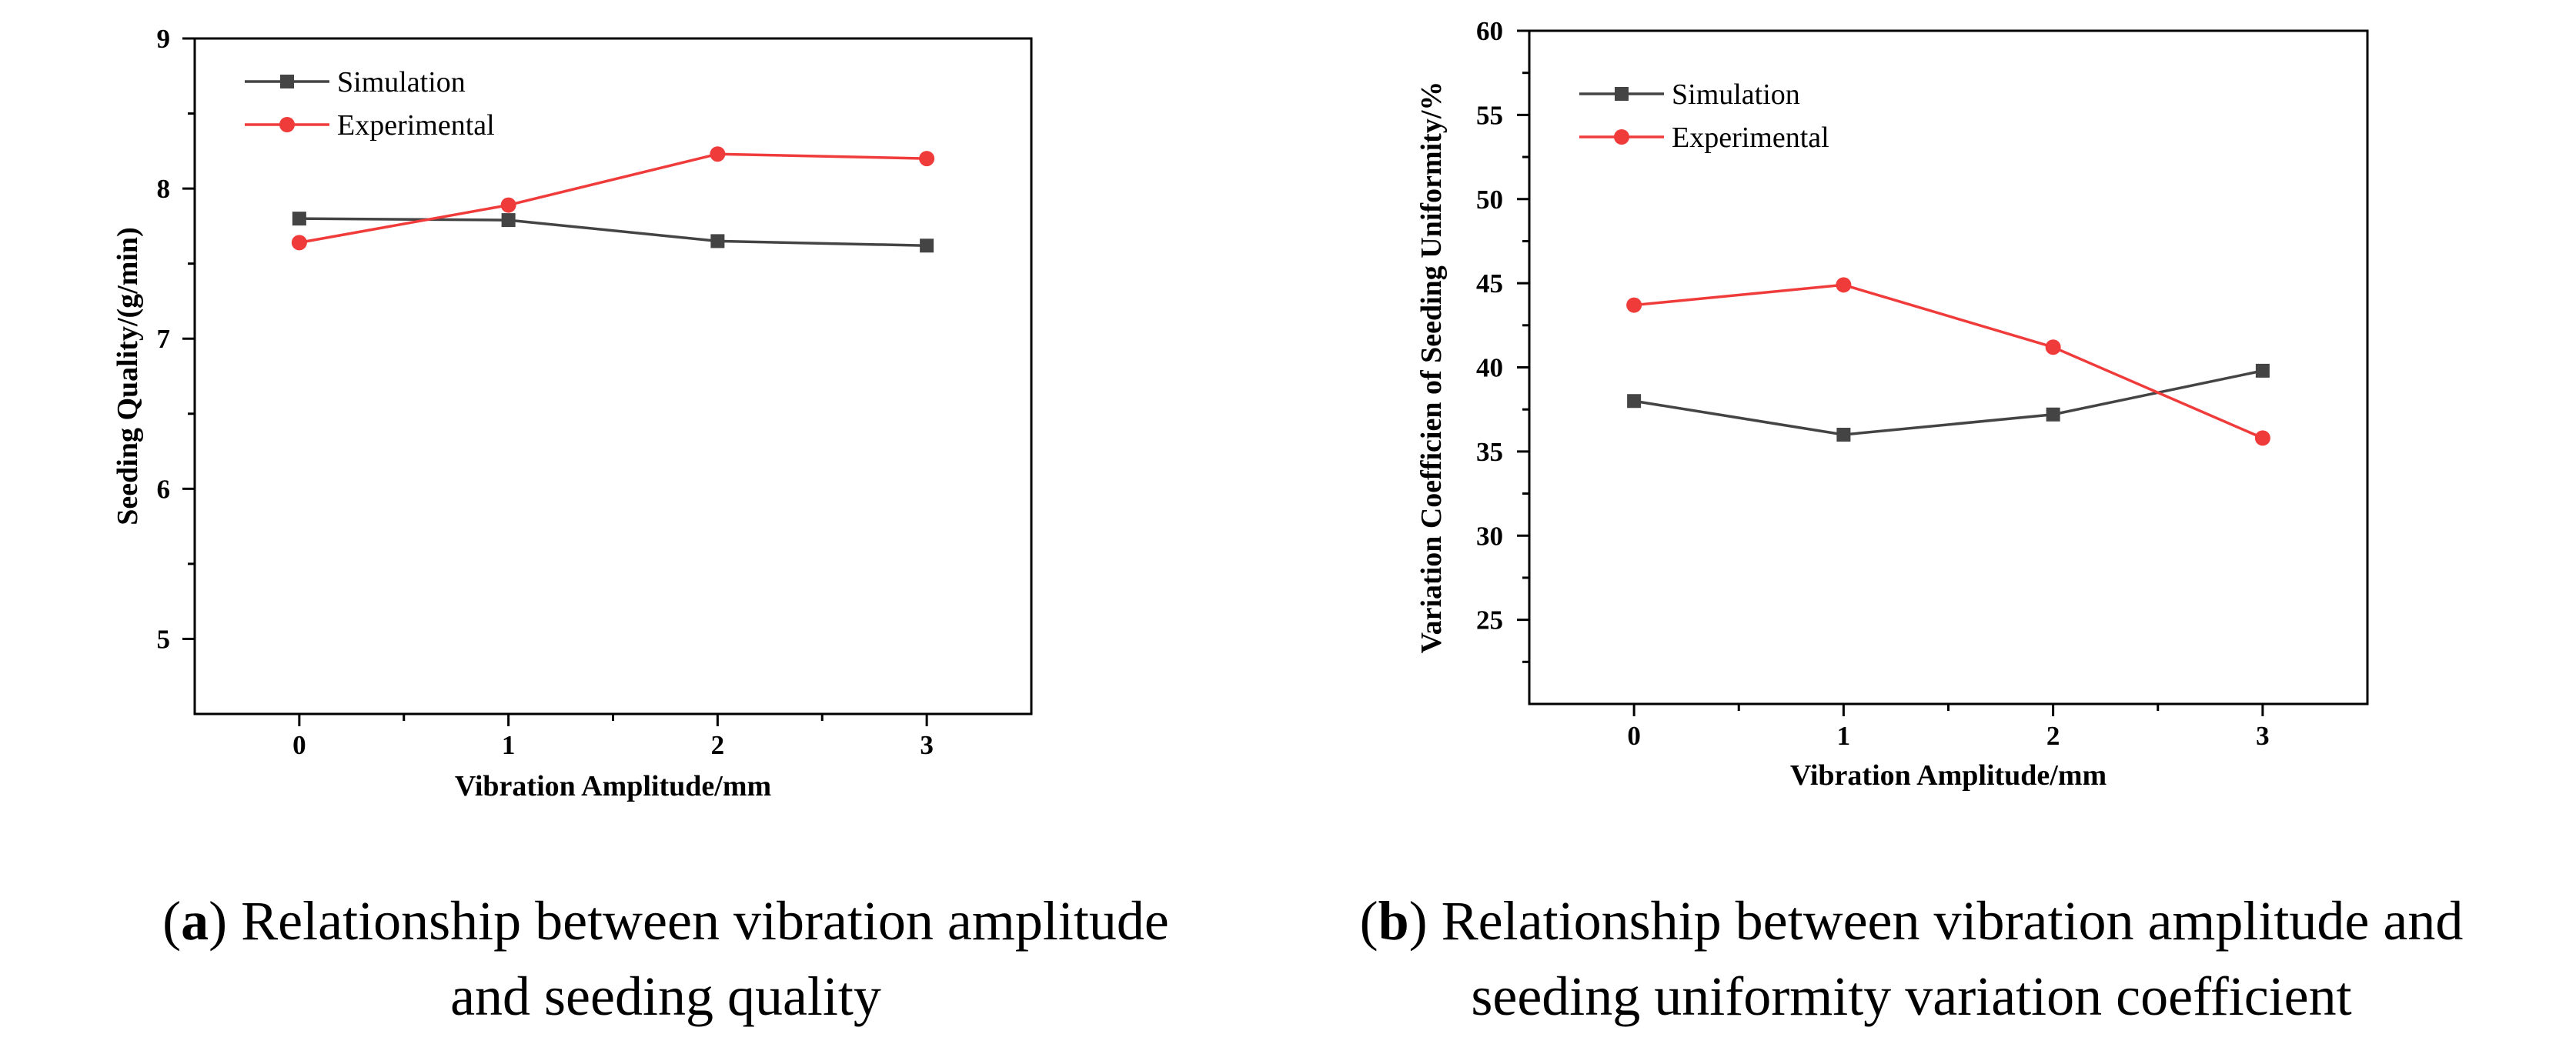 The height and width of the screenshot is (1054, 2576). What do you see at coordinates (1844, 736) in the screenshot?
I see `chart-b-x-tick-label: 1` at bounding box center [1844, 736].